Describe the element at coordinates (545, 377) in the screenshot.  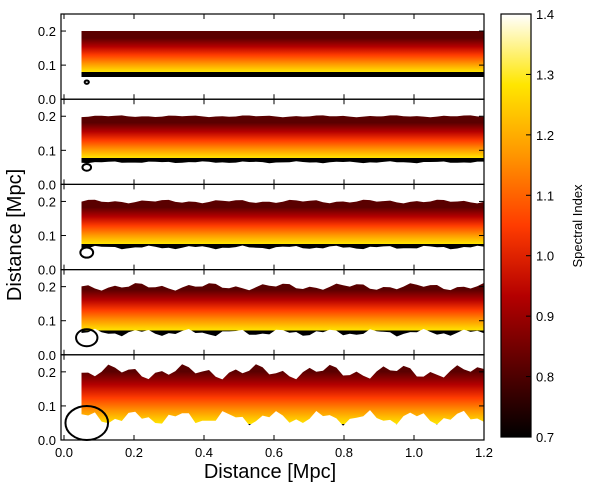
I see `colorbar-tick-label: 0.8` at that location.